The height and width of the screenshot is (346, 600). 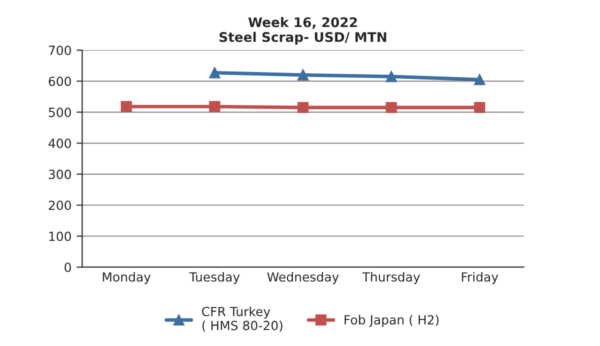 What do you see at coordinates (303, 278) in the screenshot?
I see `x-tick-label: Wednesday` at bounding box center [303, 278].